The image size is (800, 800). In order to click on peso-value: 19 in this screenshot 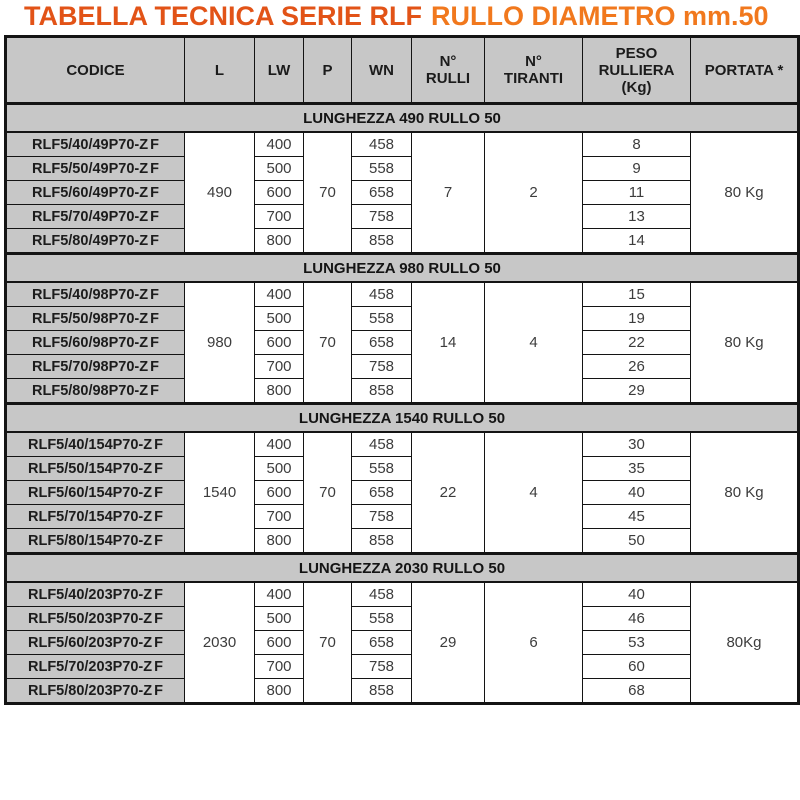, I will do `click(636, 318)`.